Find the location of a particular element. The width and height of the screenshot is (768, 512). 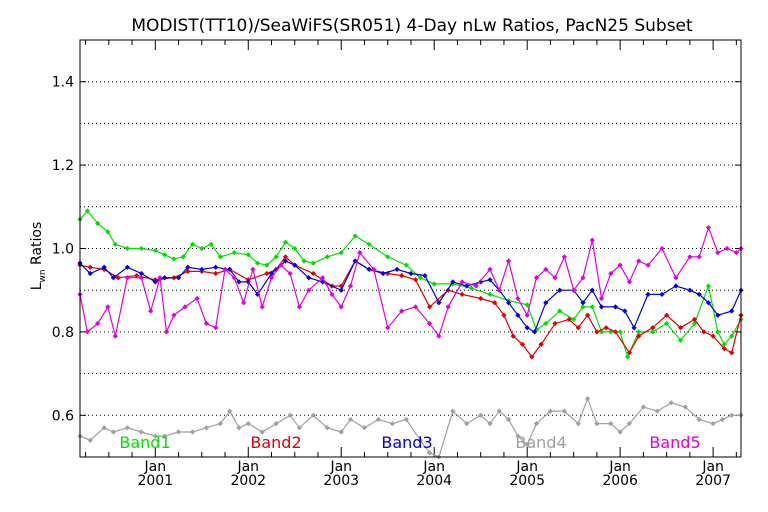

y-axis-label-rest: Ratios is located at coordinates (37, 246).